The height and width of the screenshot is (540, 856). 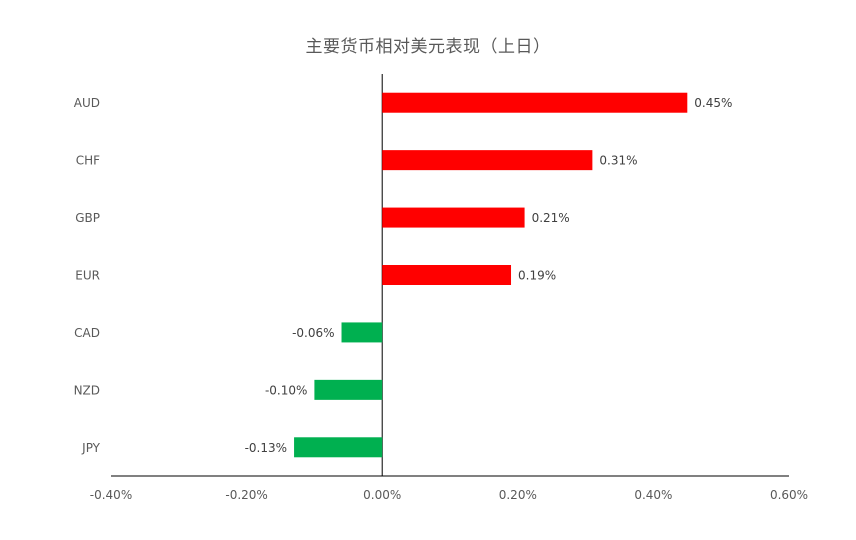 What do you see at coordinates (537, 276) in the screenshot?
I see `value-label-eur: 0.19%` at bounding box center [537, 276].